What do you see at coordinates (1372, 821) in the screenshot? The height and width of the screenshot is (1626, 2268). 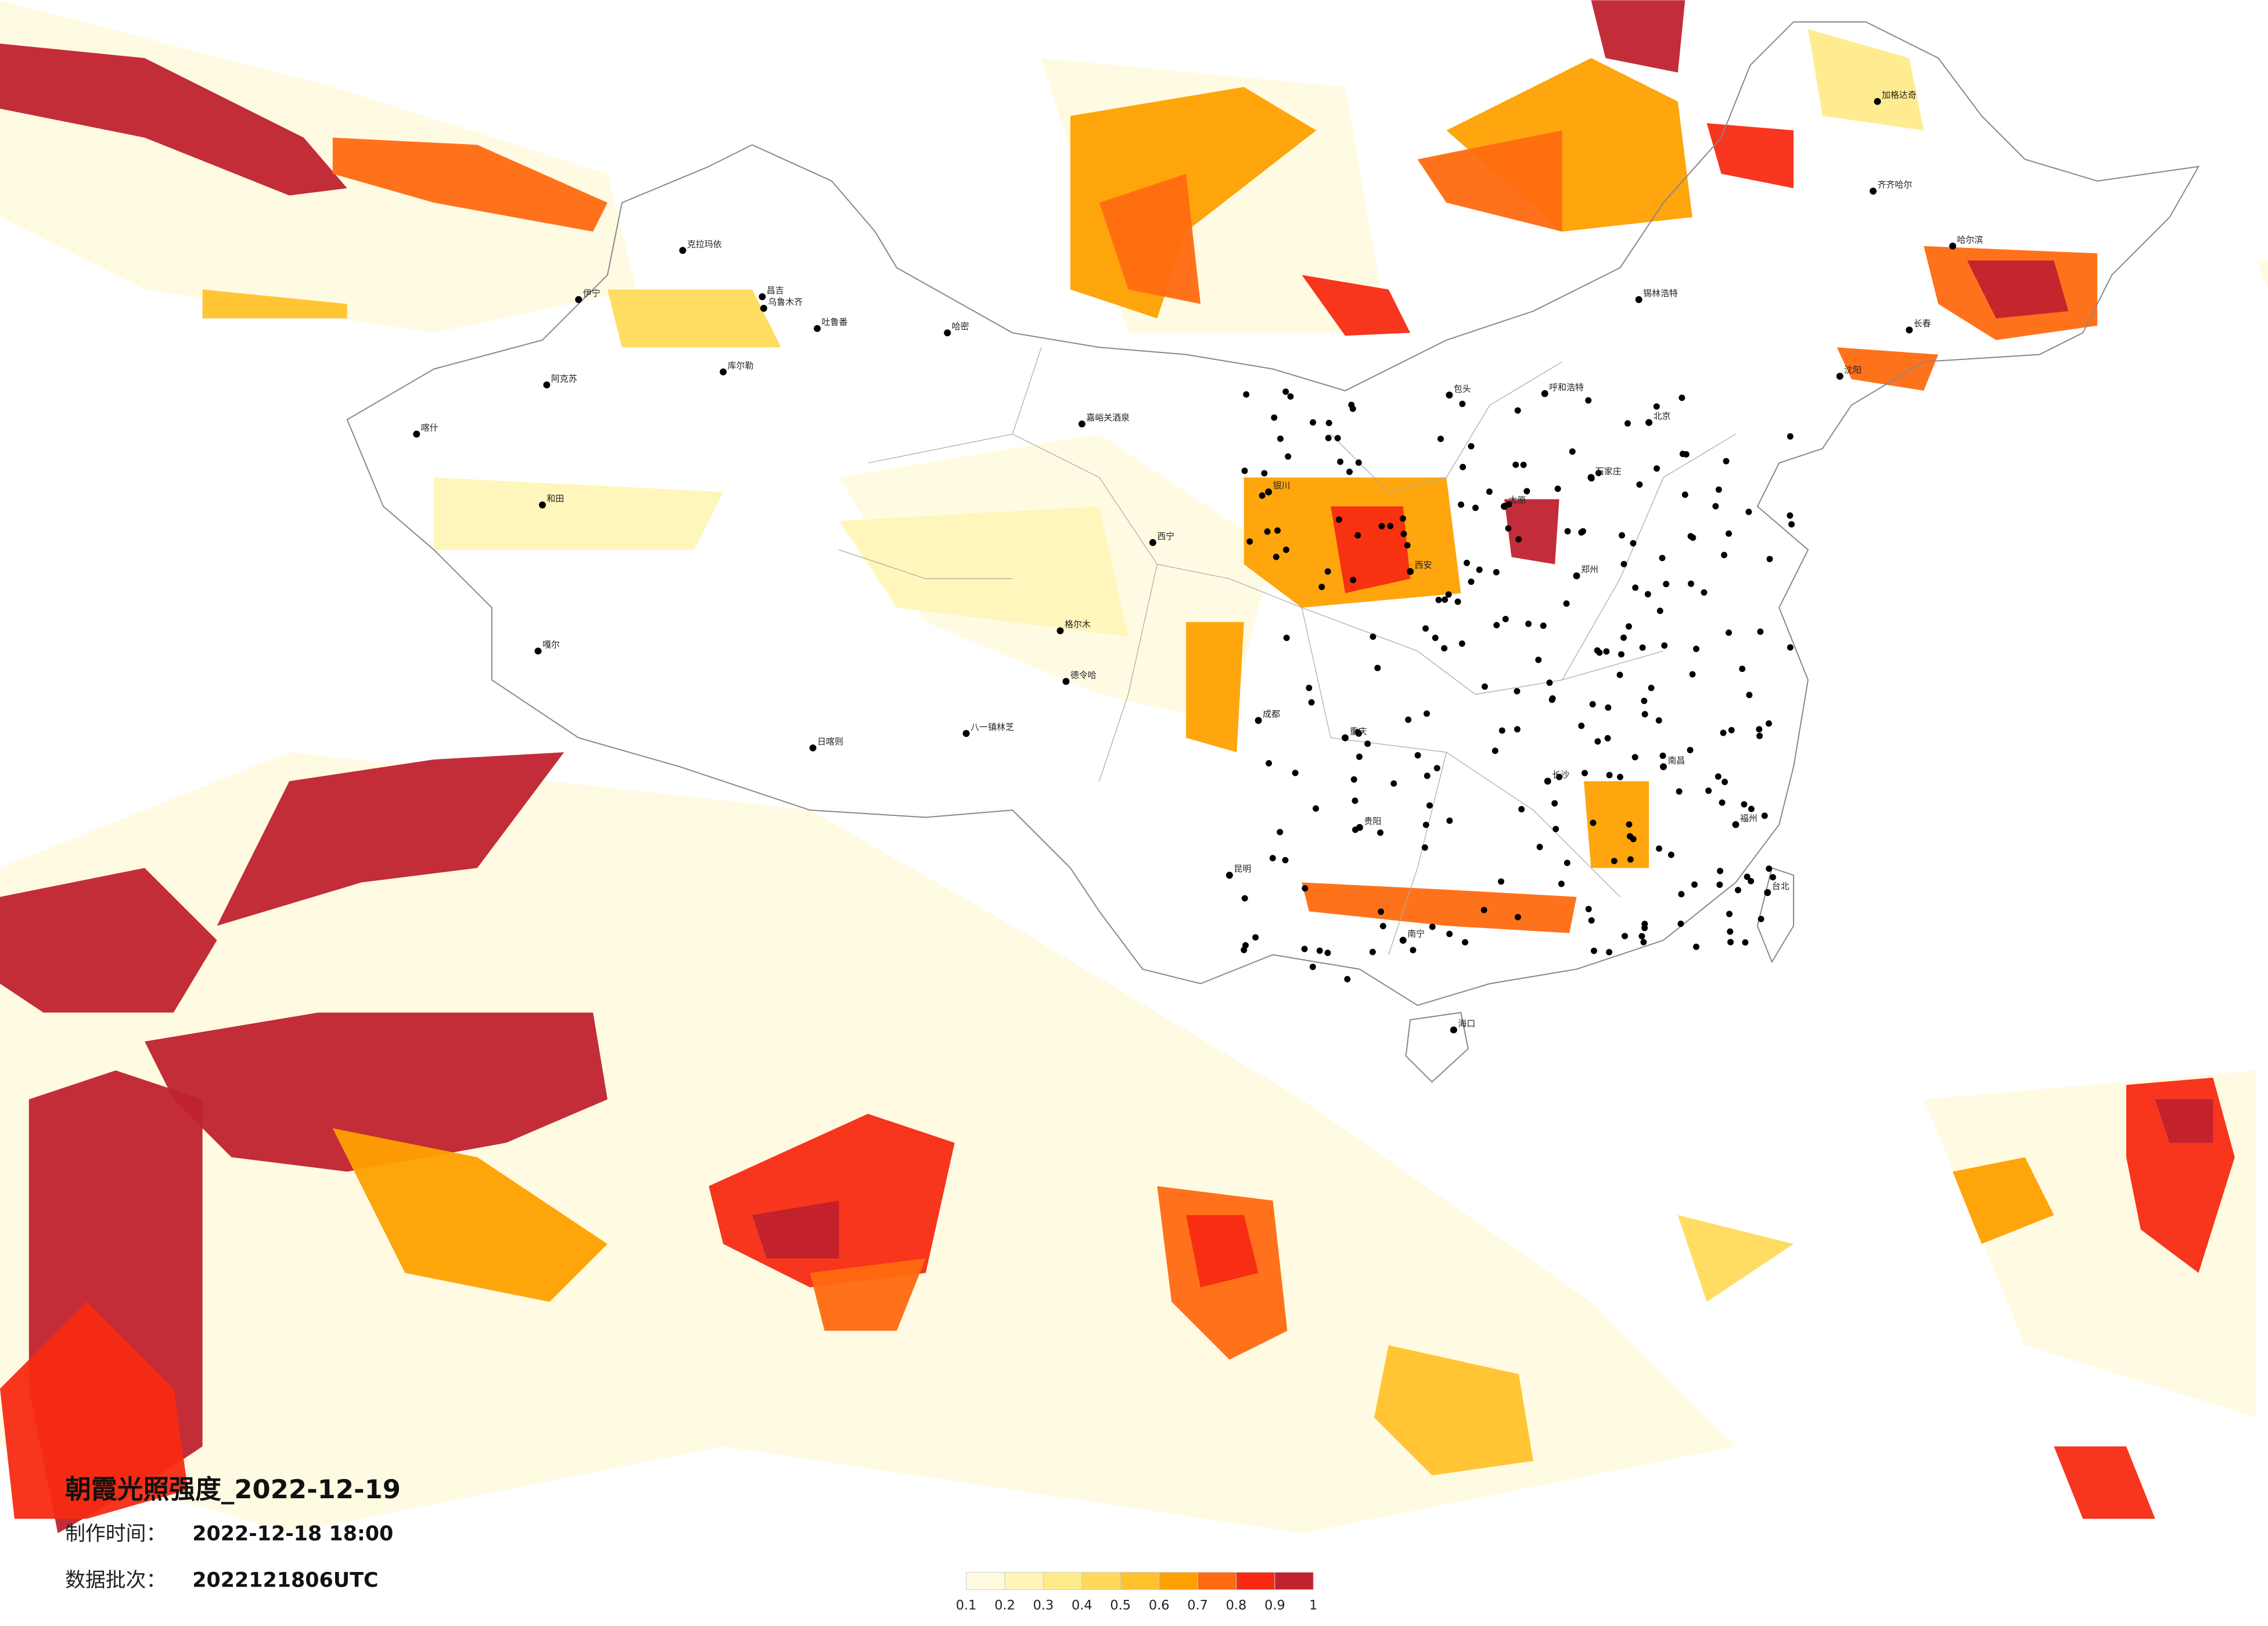 I see `city-label: 贵阳` at bounding box center [1372, 821].